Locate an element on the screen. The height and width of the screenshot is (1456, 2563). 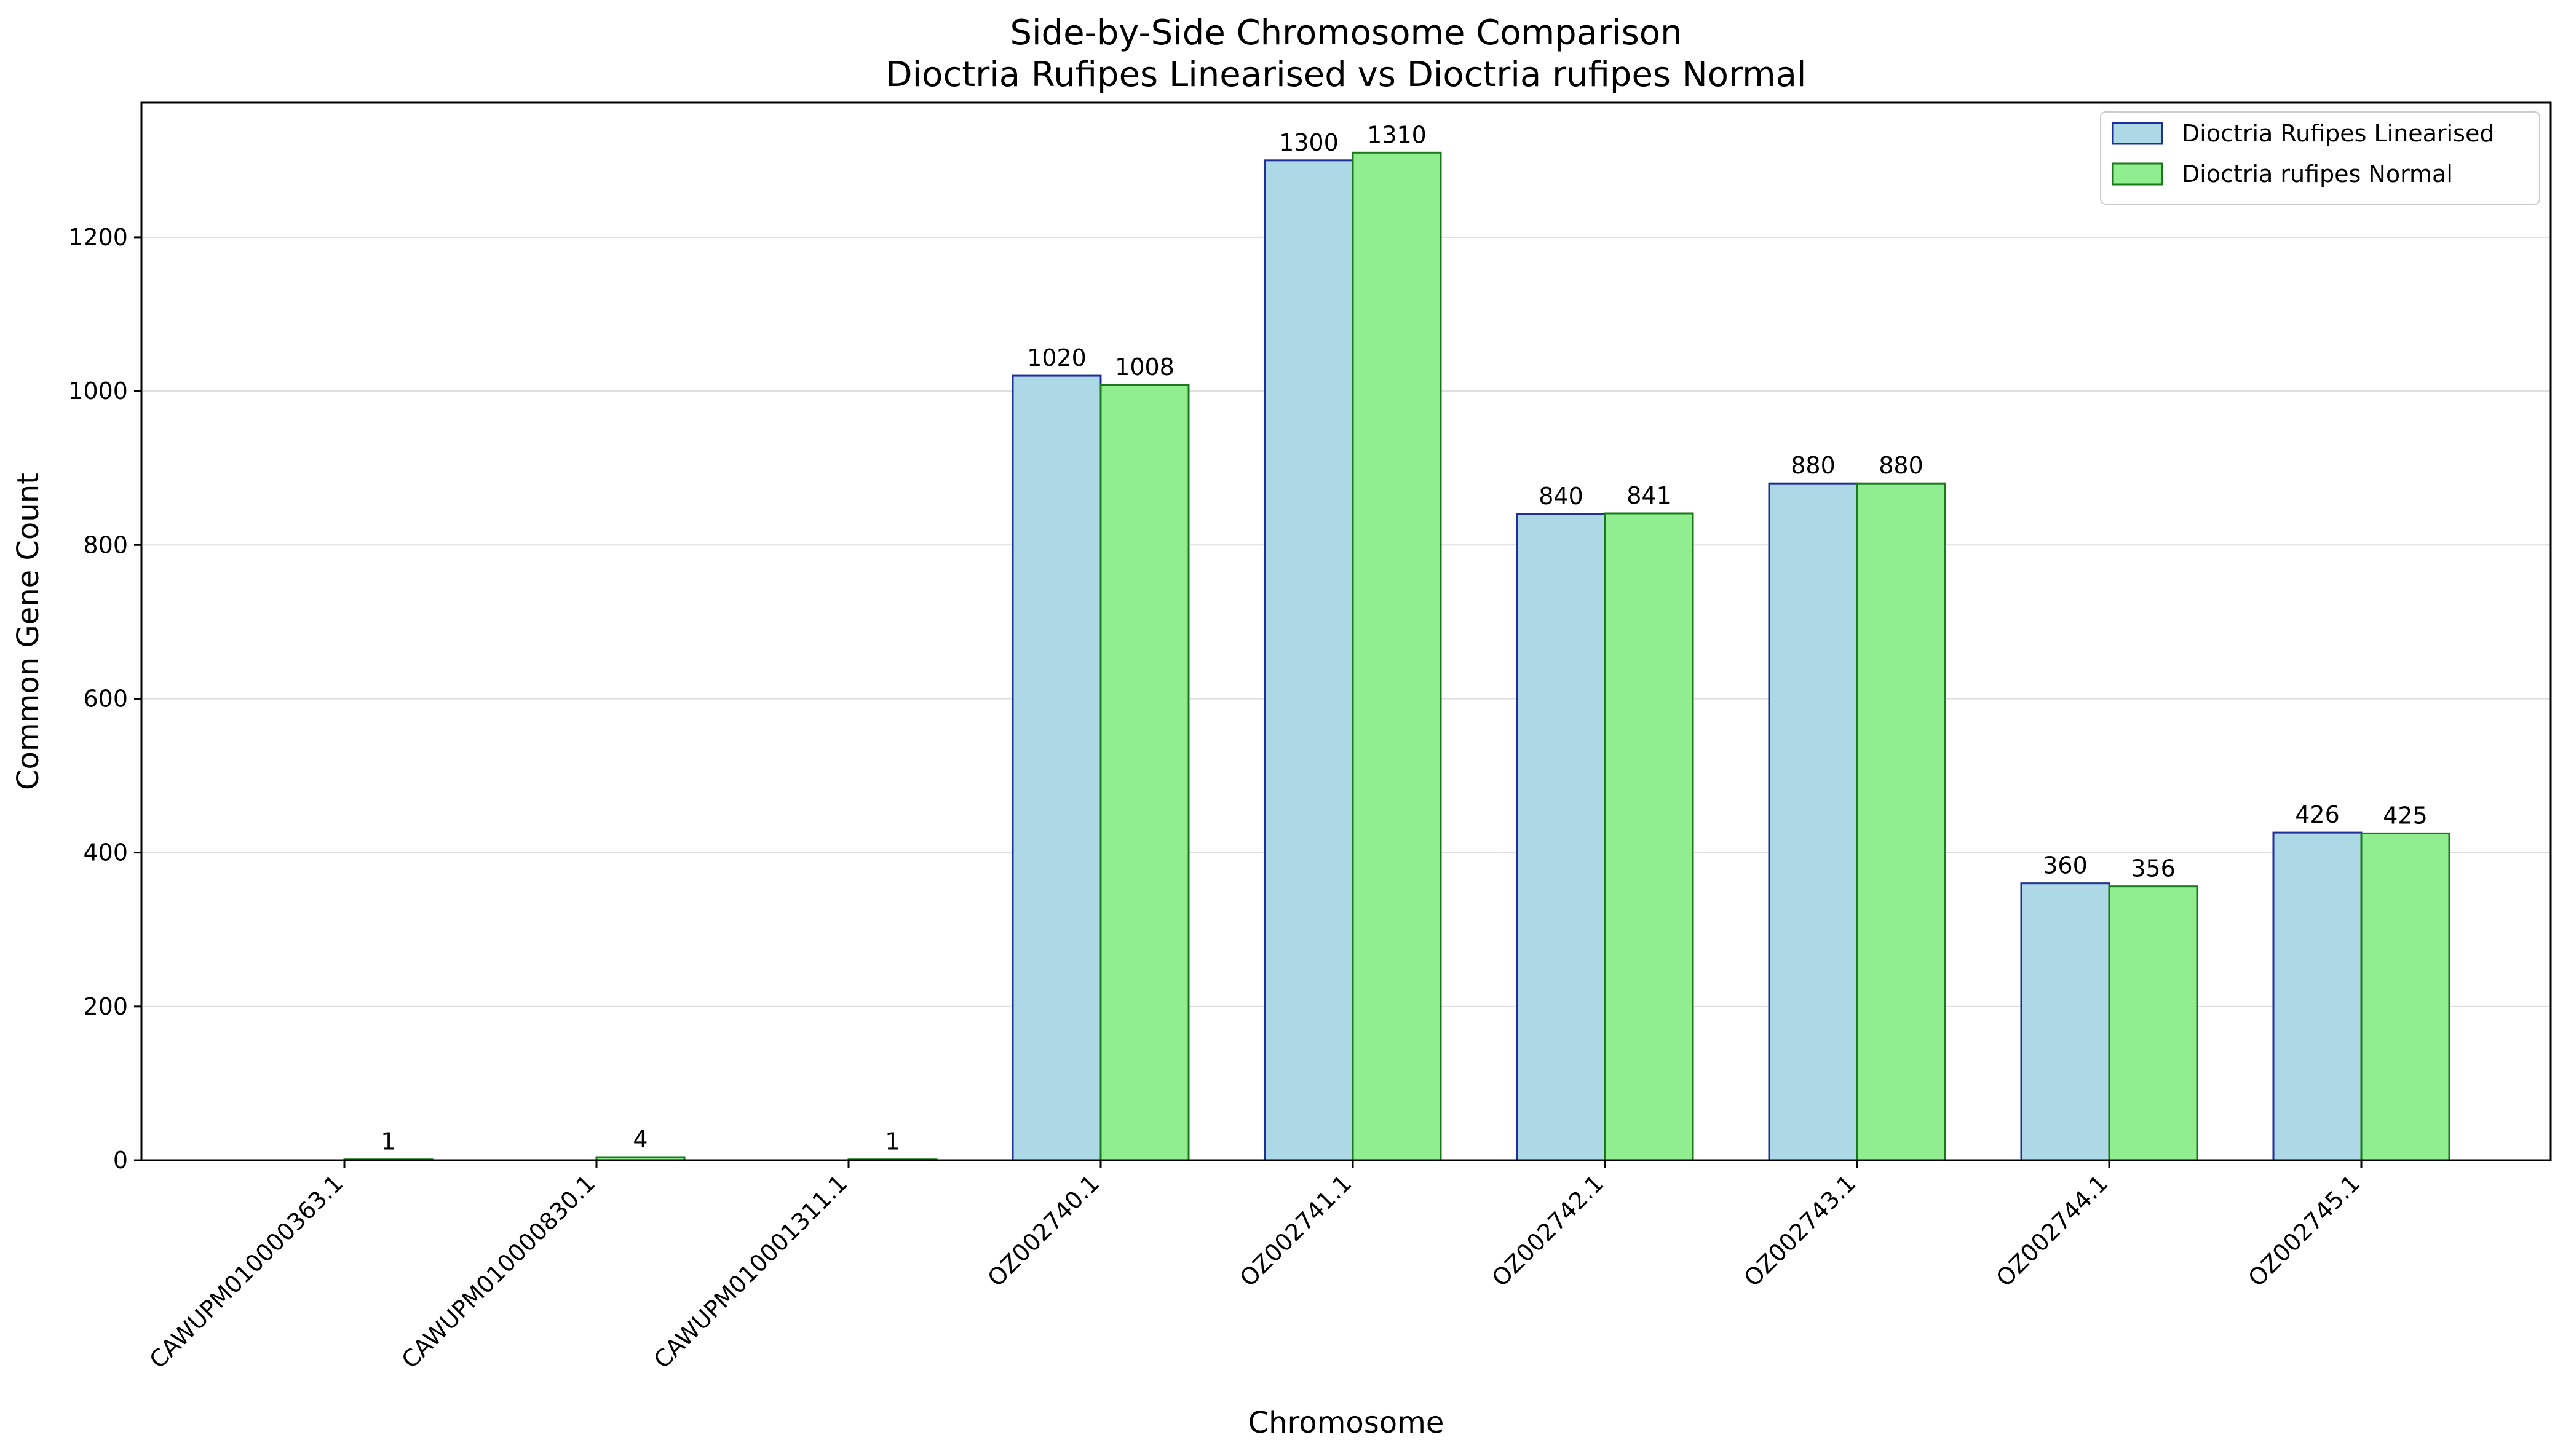
bar-value-label: 425 is located at coordinates (2405, 816).